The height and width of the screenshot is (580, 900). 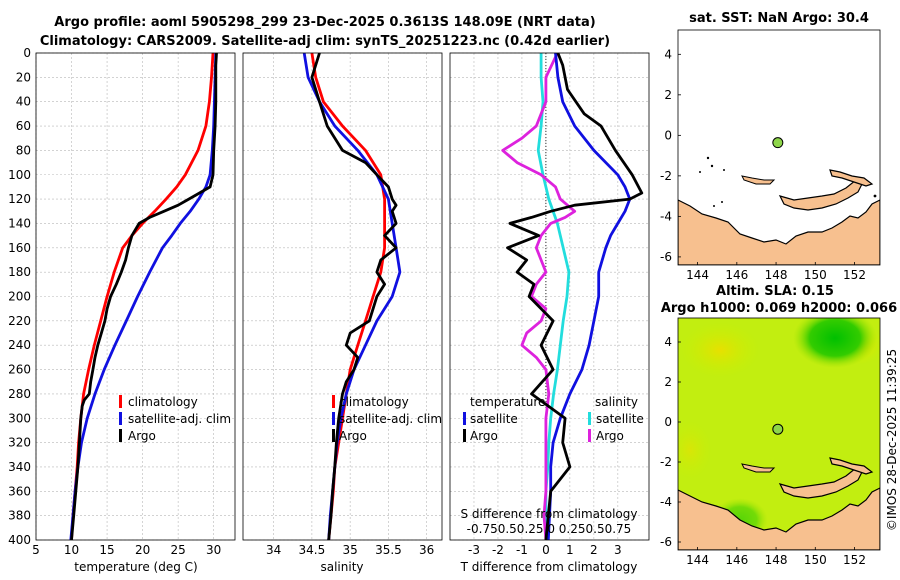 What do you see at coordinates (618, 550) in the screenshot?
I see `x-tick-label: 3` at bounding box center [618, 550].